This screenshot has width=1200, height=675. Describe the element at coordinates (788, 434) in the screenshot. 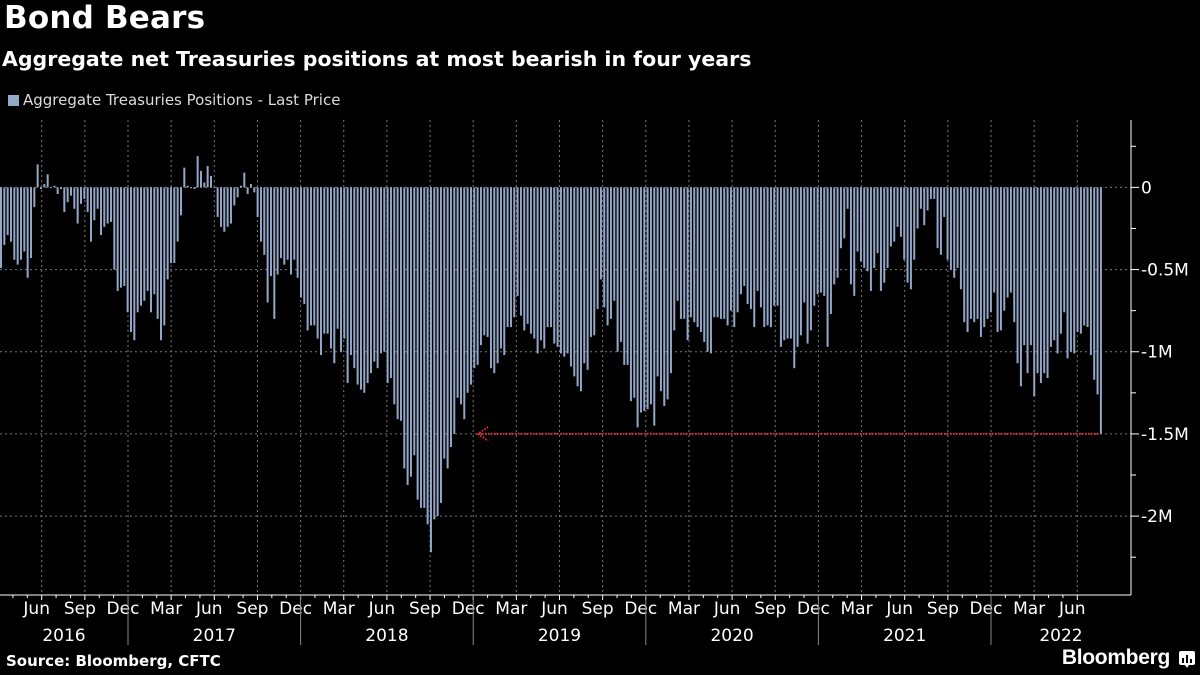

I see `annotation` at that location.